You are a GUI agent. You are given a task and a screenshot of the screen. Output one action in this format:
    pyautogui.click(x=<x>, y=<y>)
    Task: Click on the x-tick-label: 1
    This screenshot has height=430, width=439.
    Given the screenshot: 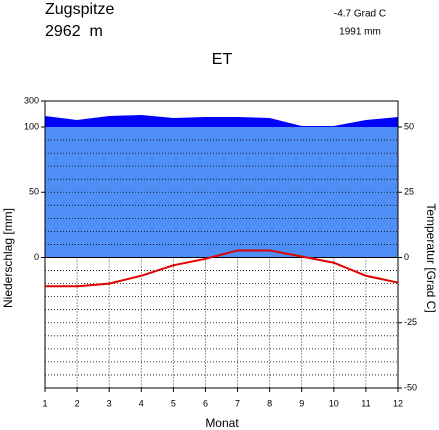 What is the action you would take?
    pyautogui.click(x=44, y=403)
    